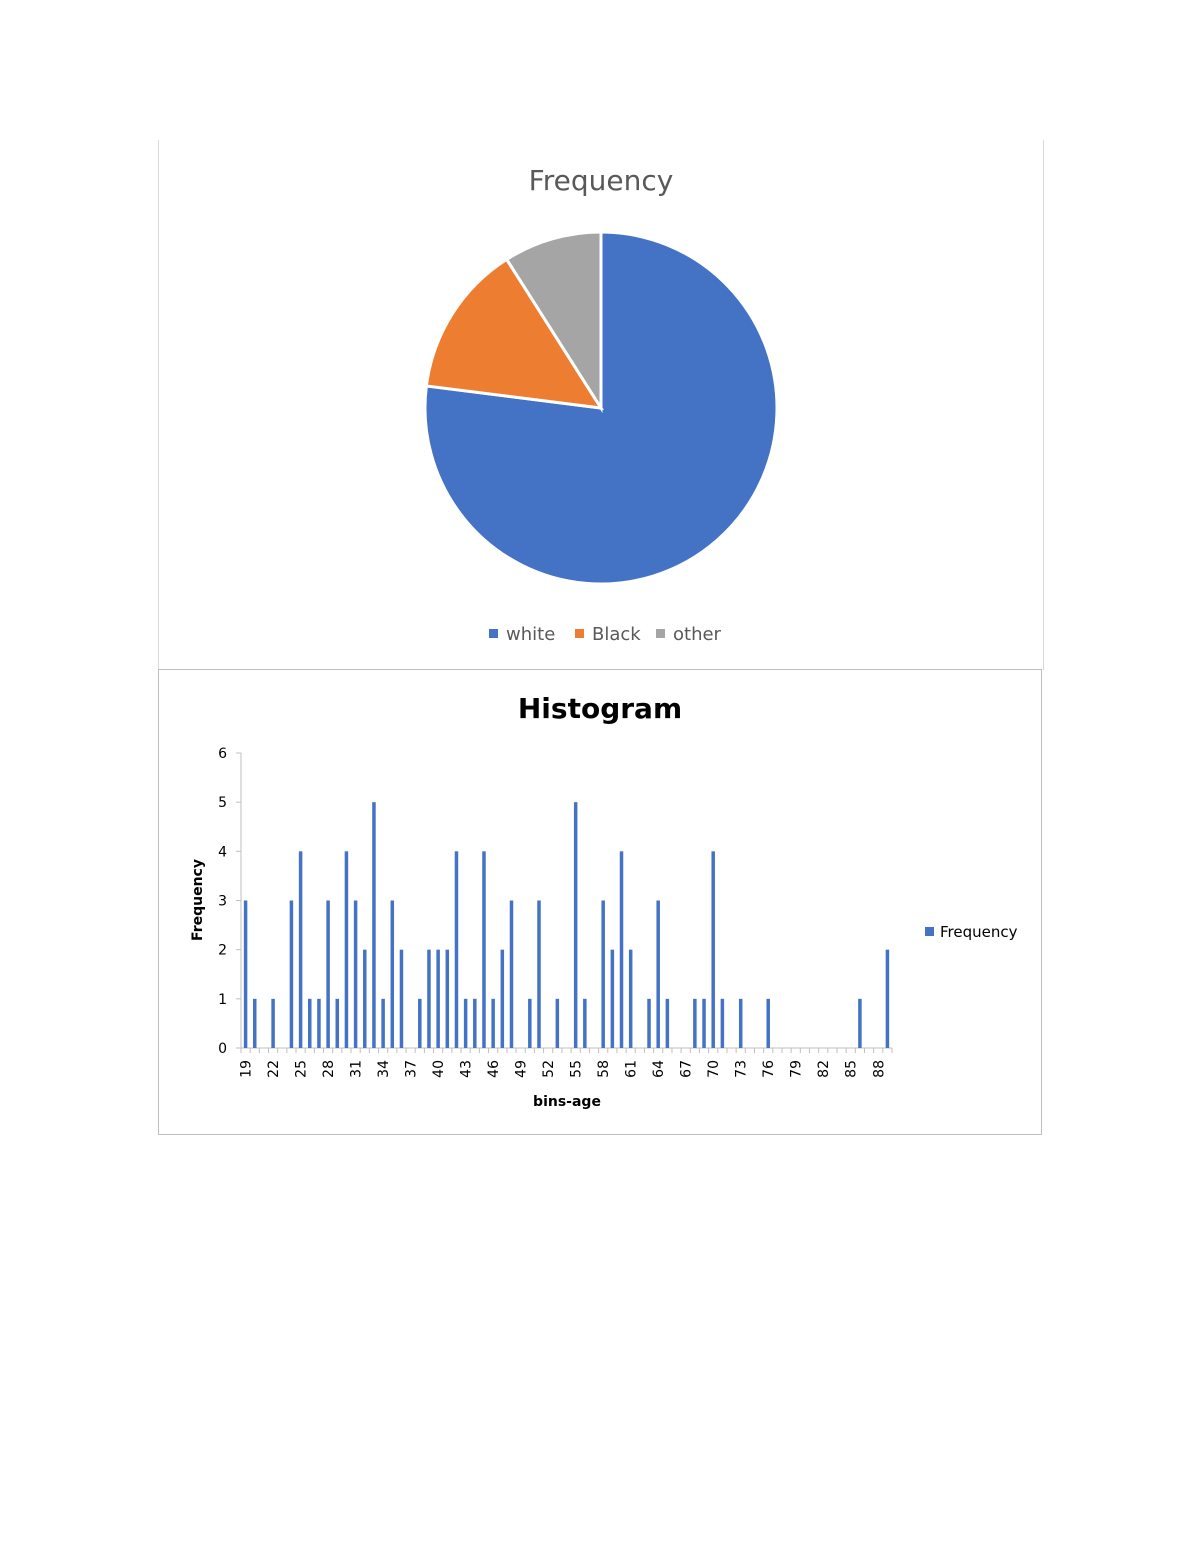  I want to click on histogram-bars, so click(566, 925).